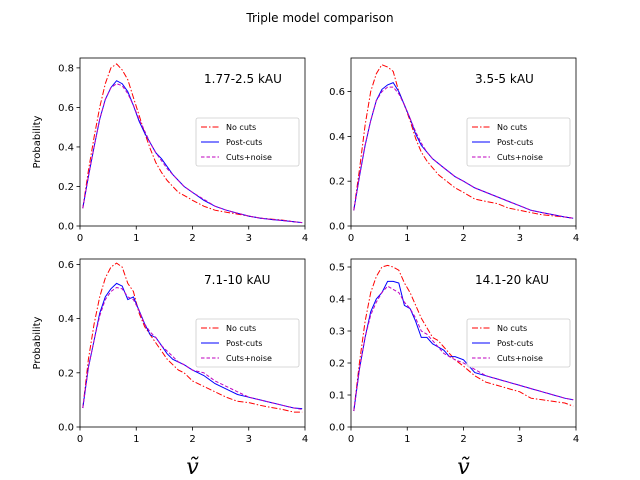  I want to click on y-tick-label: 0.8, so click(66, 68).